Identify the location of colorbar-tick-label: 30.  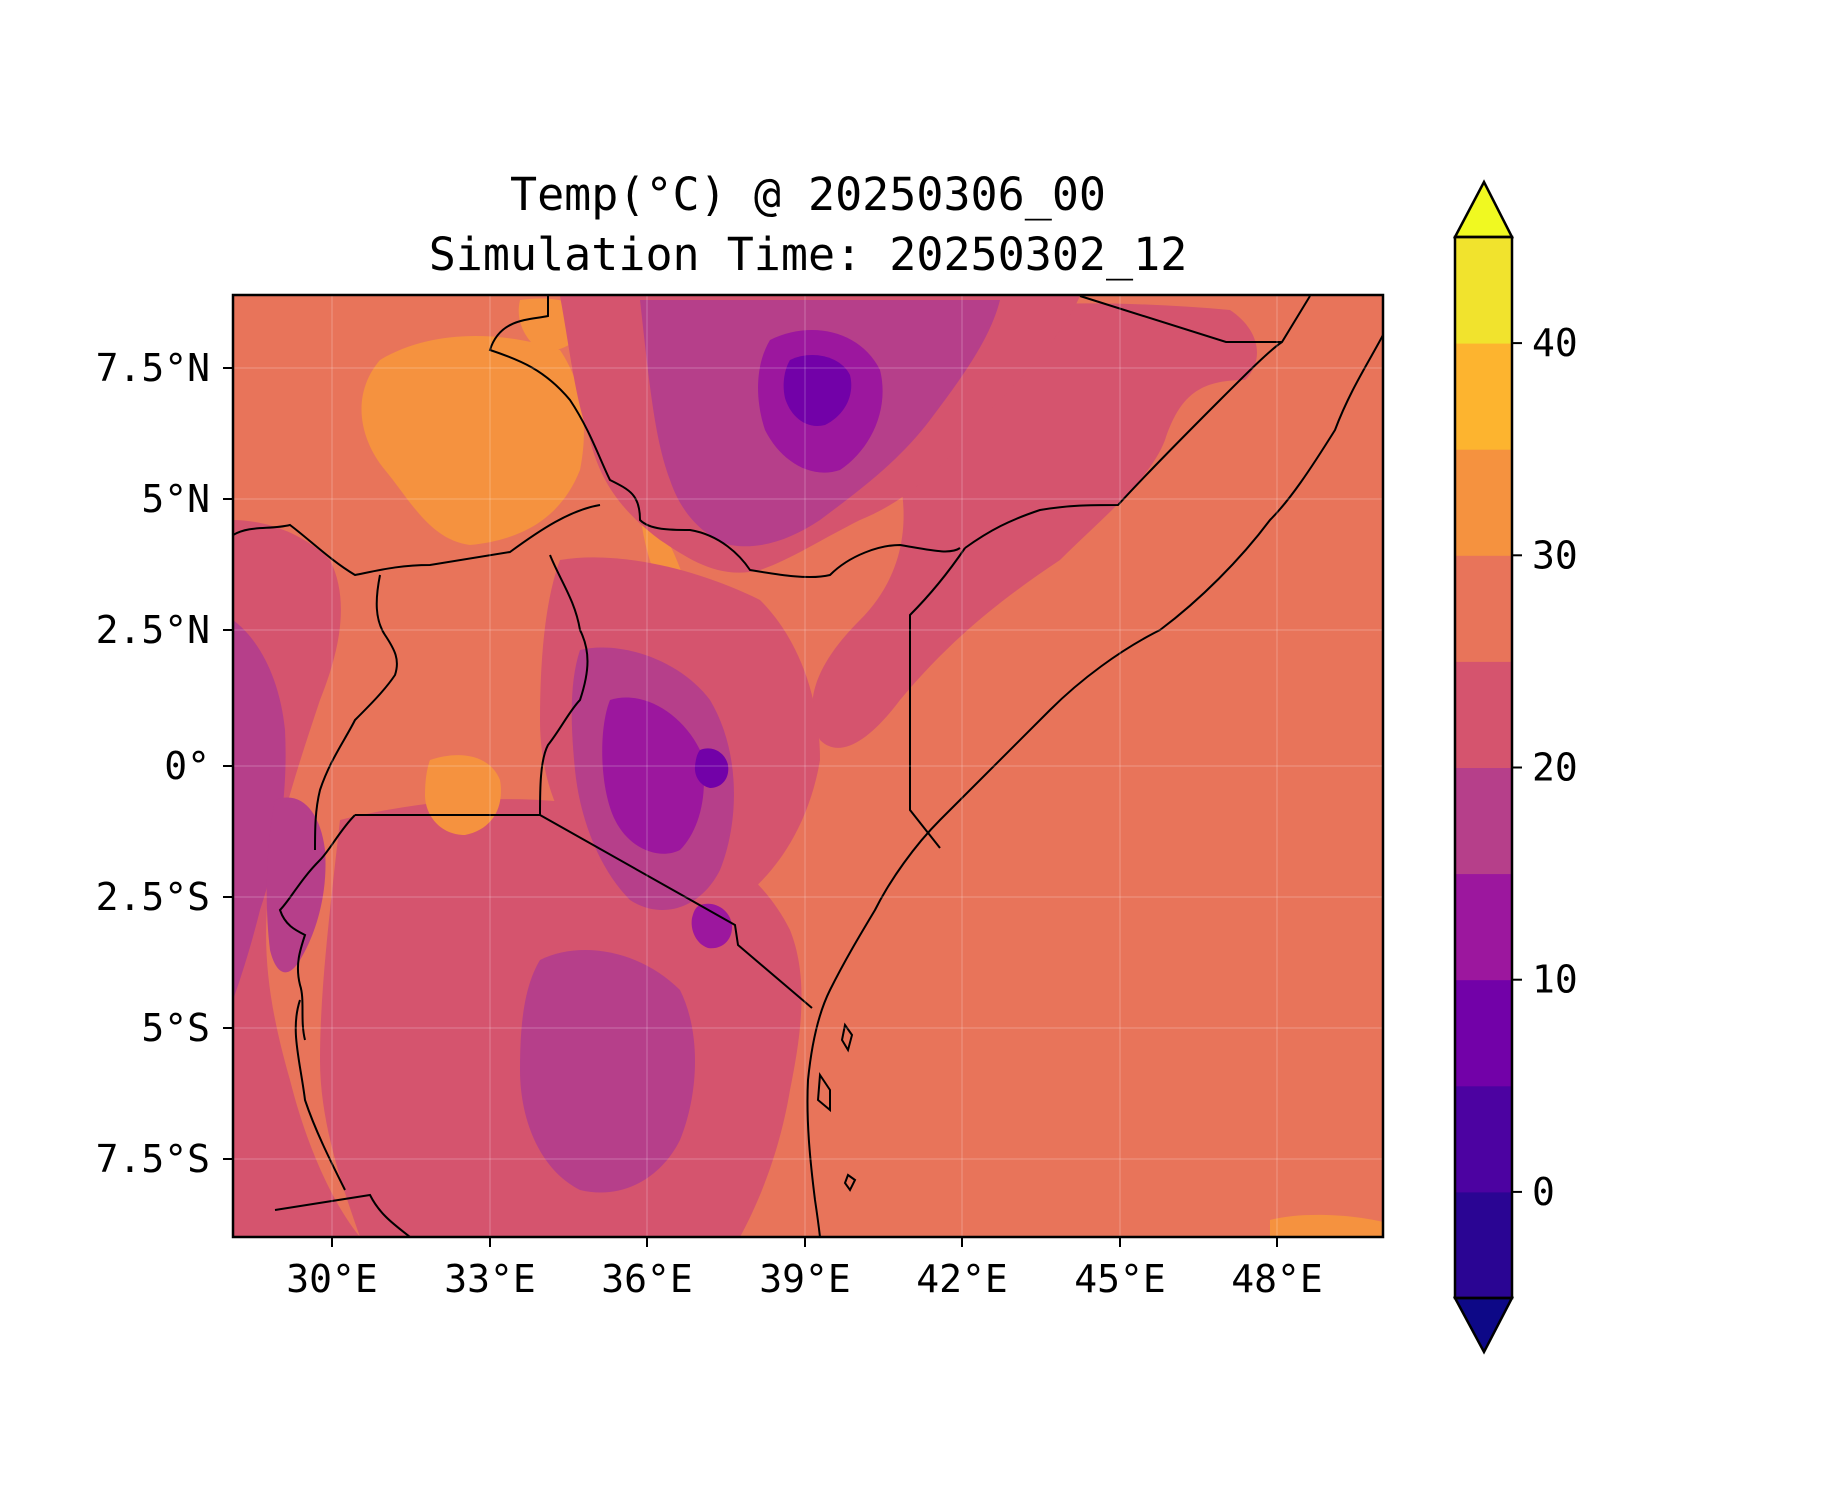
(1555, 555).